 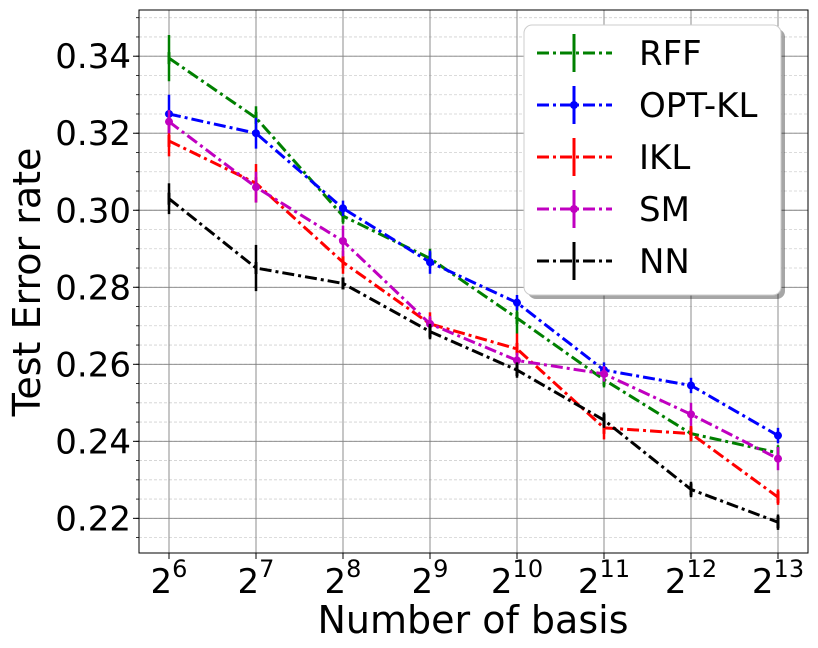 I want to click on legend-label-nn: NN, so click(x=664, y=262).